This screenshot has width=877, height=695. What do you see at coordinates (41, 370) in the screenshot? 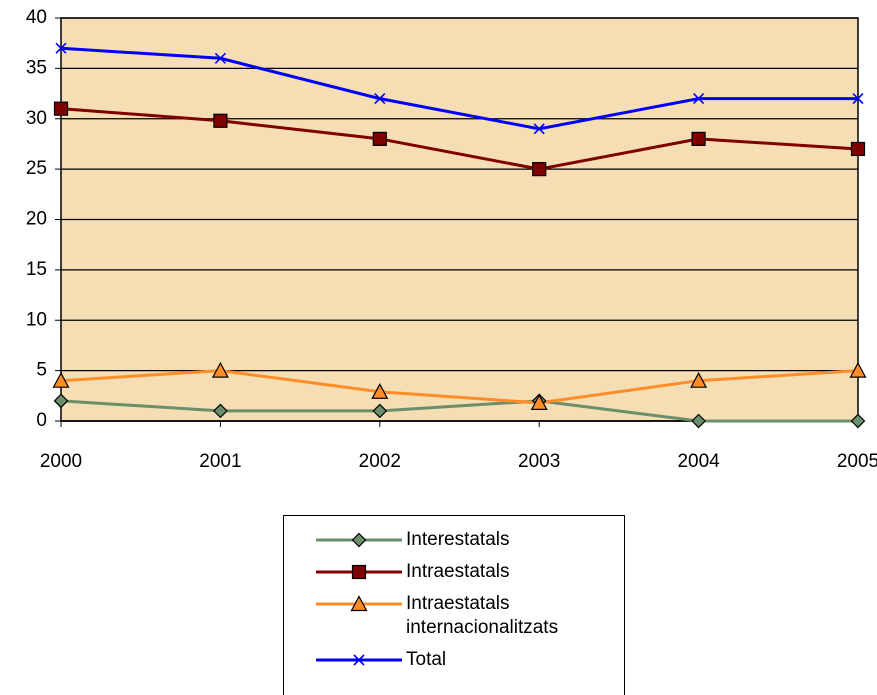
I see `y-tick-label: 5` at bounding box center [41, 370].